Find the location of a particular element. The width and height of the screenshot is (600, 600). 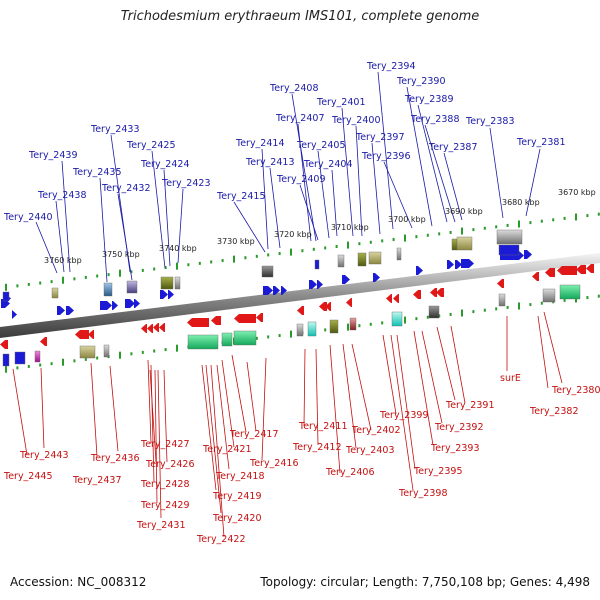

gene-label-forward: Tery_2413 is located at coordinates (270, 162).